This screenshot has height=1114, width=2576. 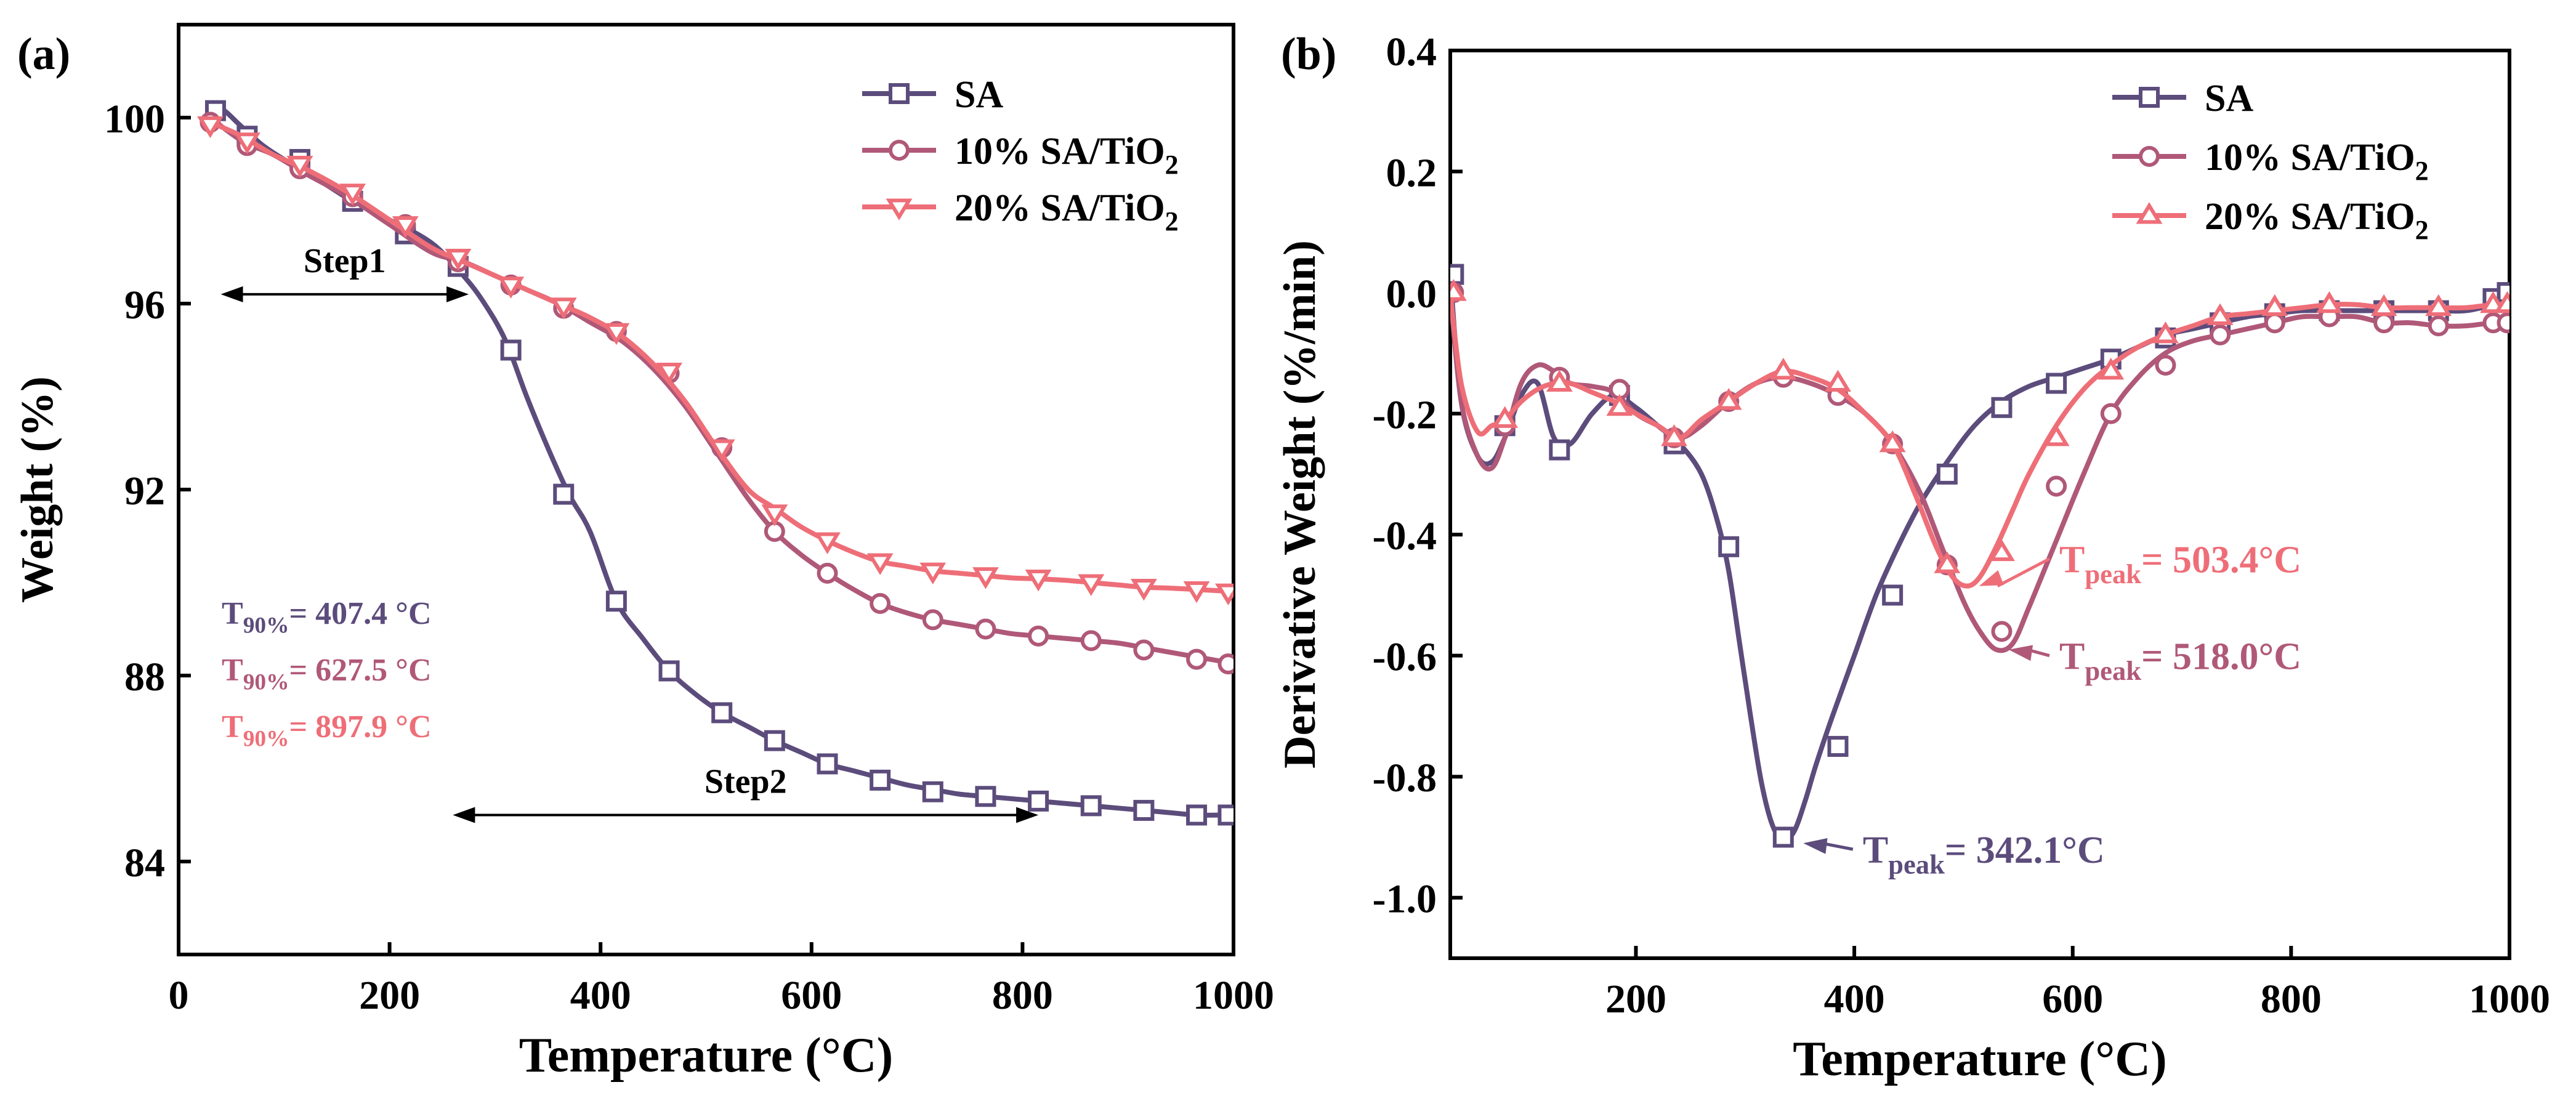 What do you see at coordinates (2221, 657) in the screenshot?
I see `peak-label-tail: = 518.0°C` at bounding box center [2221, 657].